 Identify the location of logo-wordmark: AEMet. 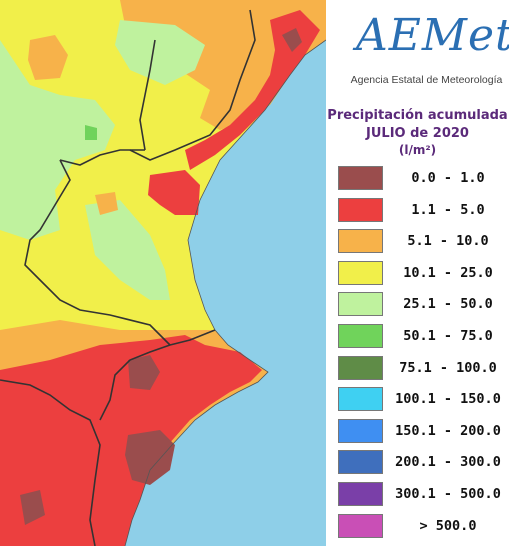
(432, 35).